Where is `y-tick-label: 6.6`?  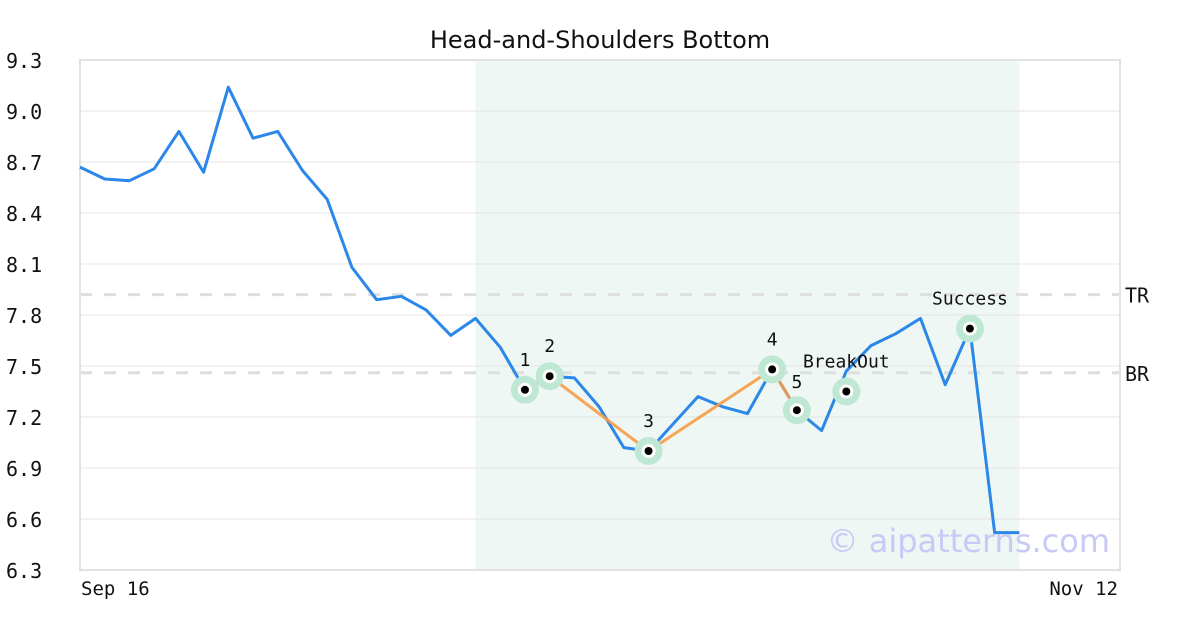
y-tick-label: 6.6 is located at coordinates (24, 520).